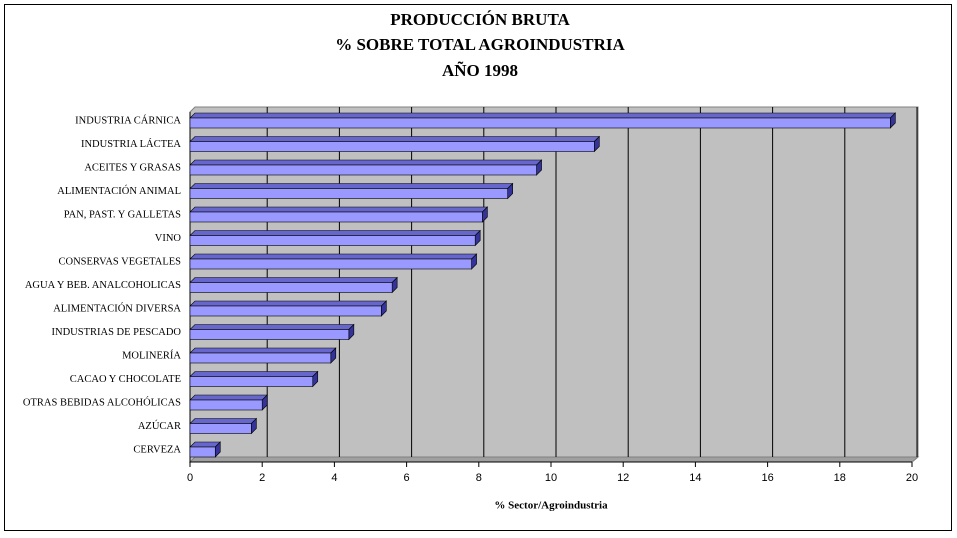 Image resolution: width=957 pixels, height=538 pixels. Describe the element at coordinates (128, 120) in the screenshot. I see `y-tick-label: INDUSTRIA CÁRNICA` at that location.